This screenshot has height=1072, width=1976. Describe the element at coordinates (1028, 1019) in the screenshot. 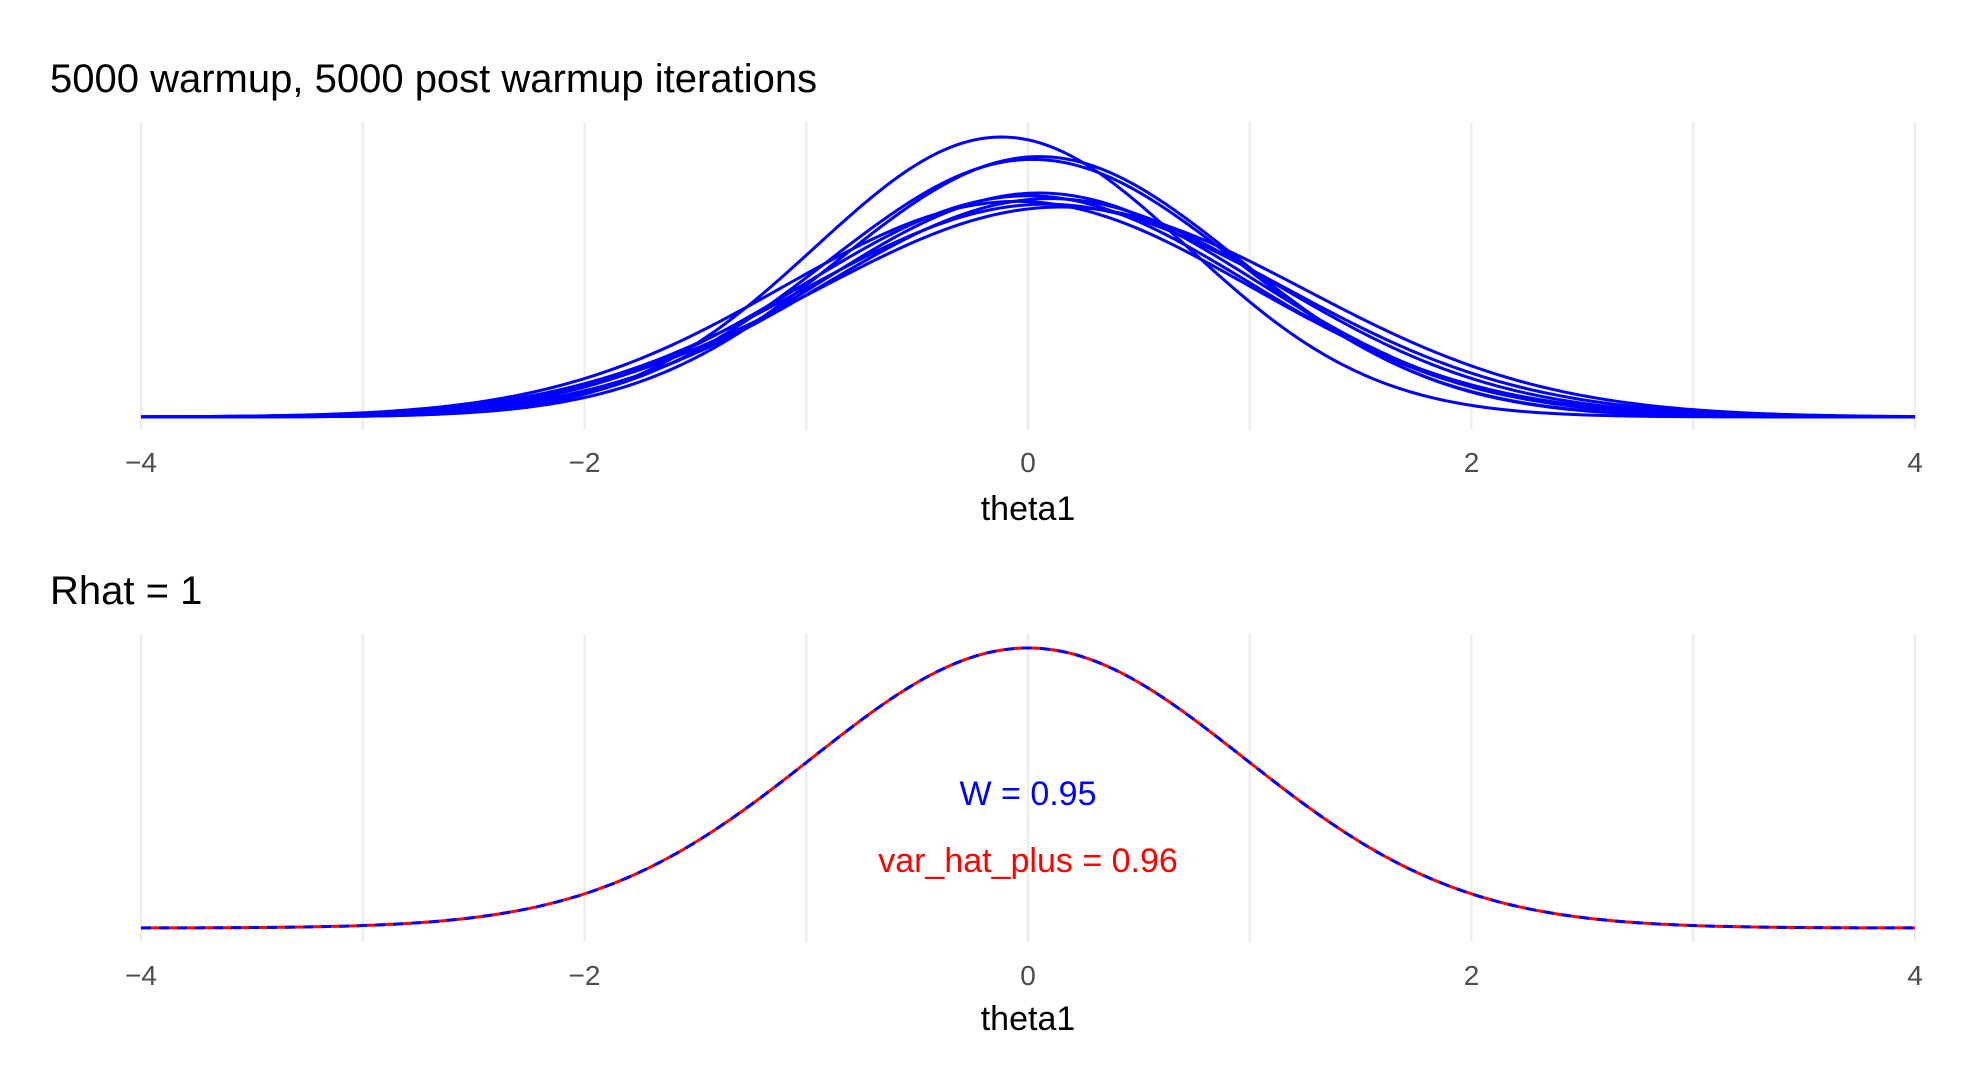

I see `panel-bottom-x-axis-label: theta1` at that location.